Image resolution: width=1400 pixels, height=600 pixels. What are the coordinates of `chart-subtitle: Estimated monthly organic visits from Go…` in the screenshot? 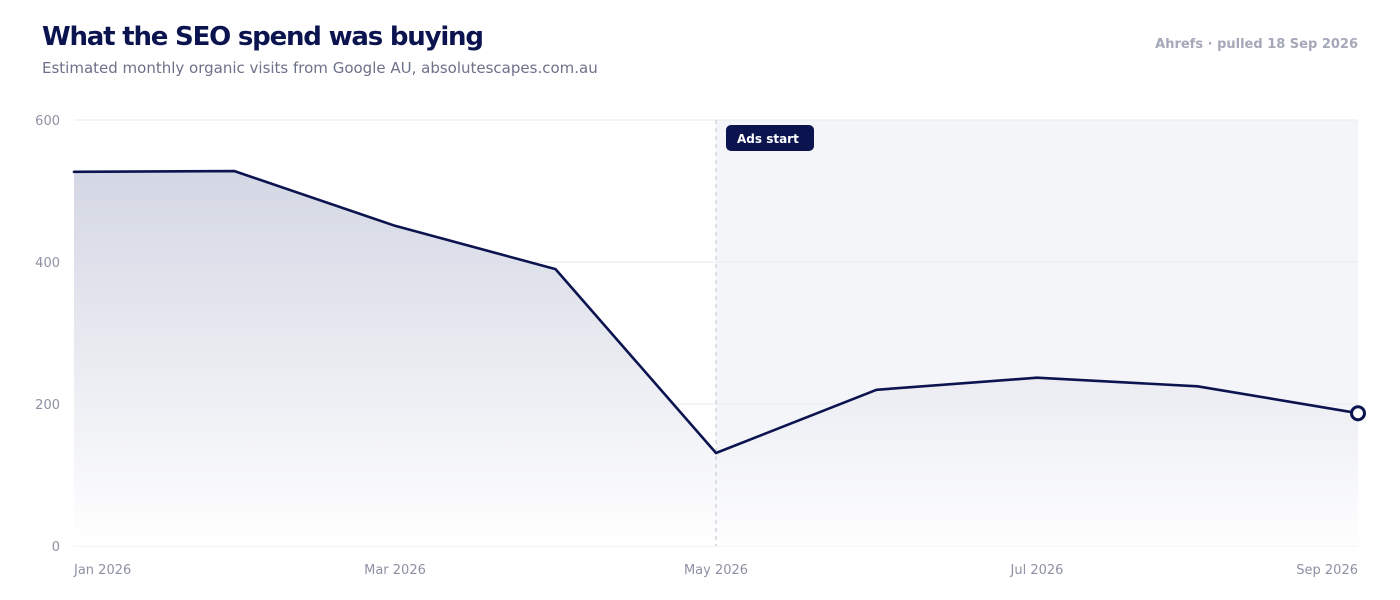 It's located at (320, 68).